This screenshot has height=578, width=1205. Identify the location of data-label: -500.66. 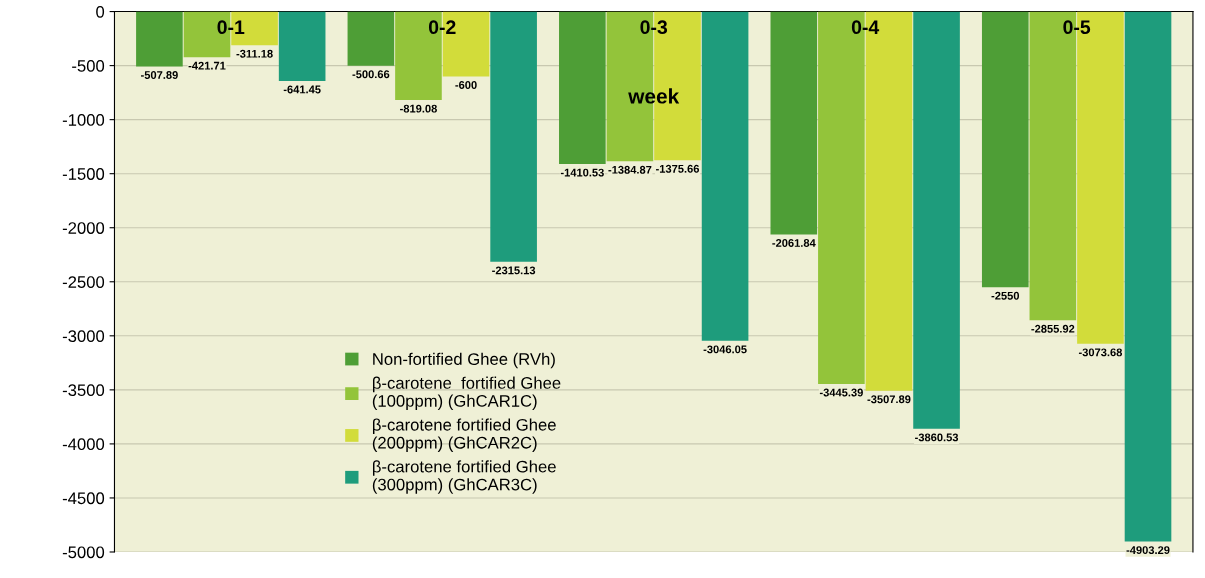
(371, 74).